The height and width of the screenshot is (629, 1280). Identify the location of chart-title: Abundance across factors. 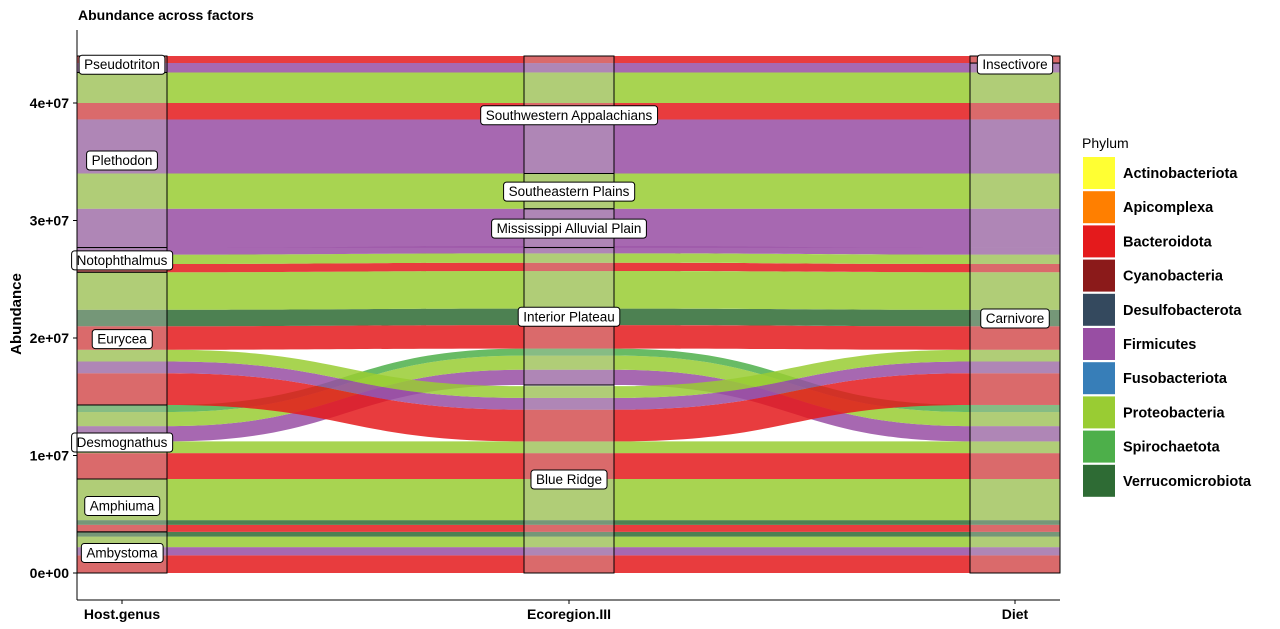
(166, 15).